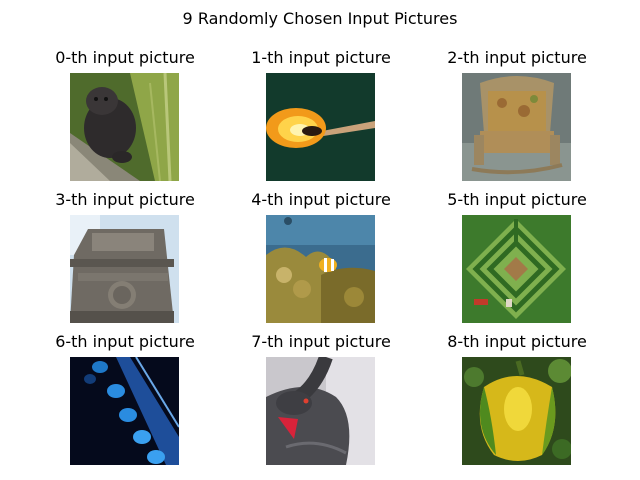 Image resolution: width=640 pixels, height=480 pixels. I want to click on panel-caption: 7-th input picture, so click(321, 341).